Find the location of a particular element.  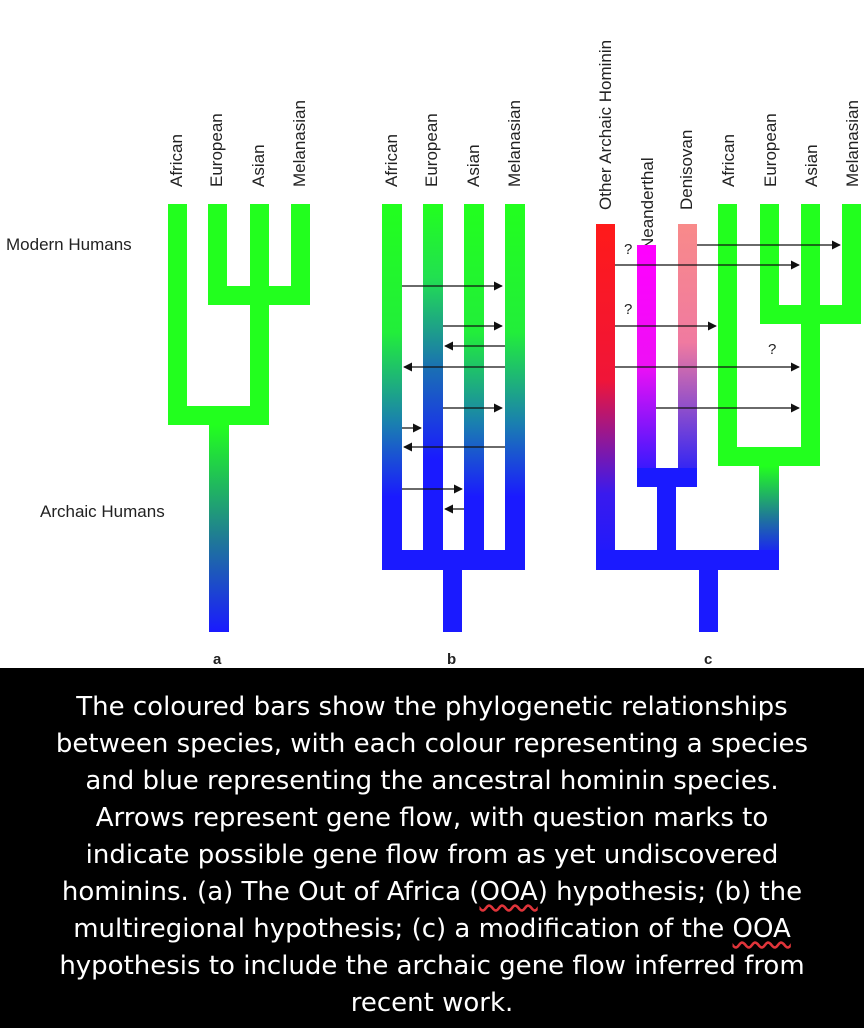

panel-c-label-melanasian: Melanasian is located at coordinates (852, 143).